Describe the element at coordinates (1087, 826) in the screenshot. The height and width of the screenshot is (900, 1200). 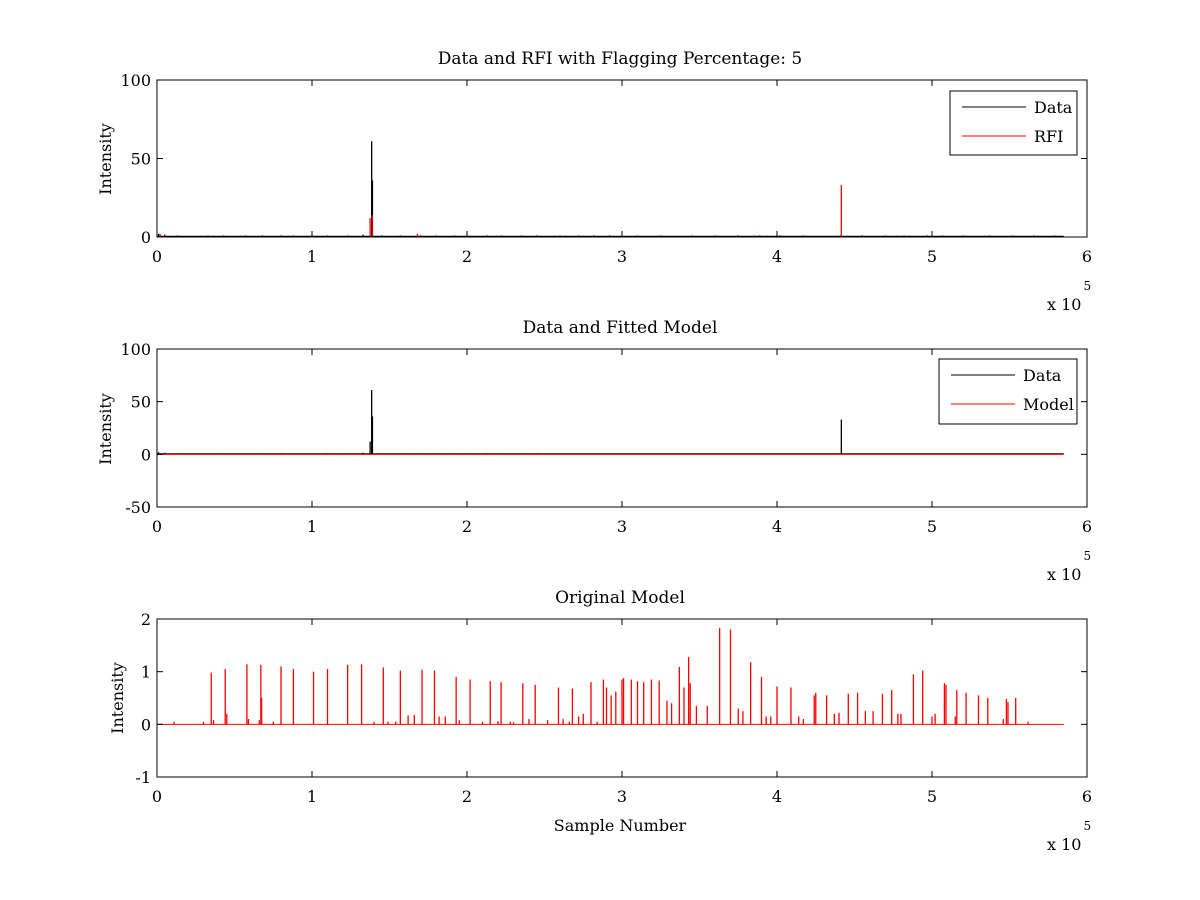
I see `subplot-3-x-exponent-power: 5` at that location.